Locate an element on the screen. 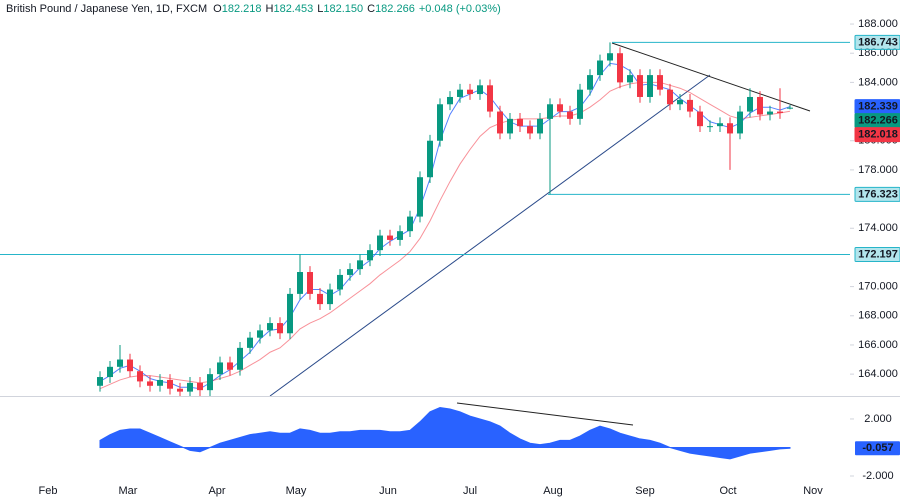 This screenshot has width=900, height=500. y-tick-label: 170.000 is located at coordinates (878, 287).